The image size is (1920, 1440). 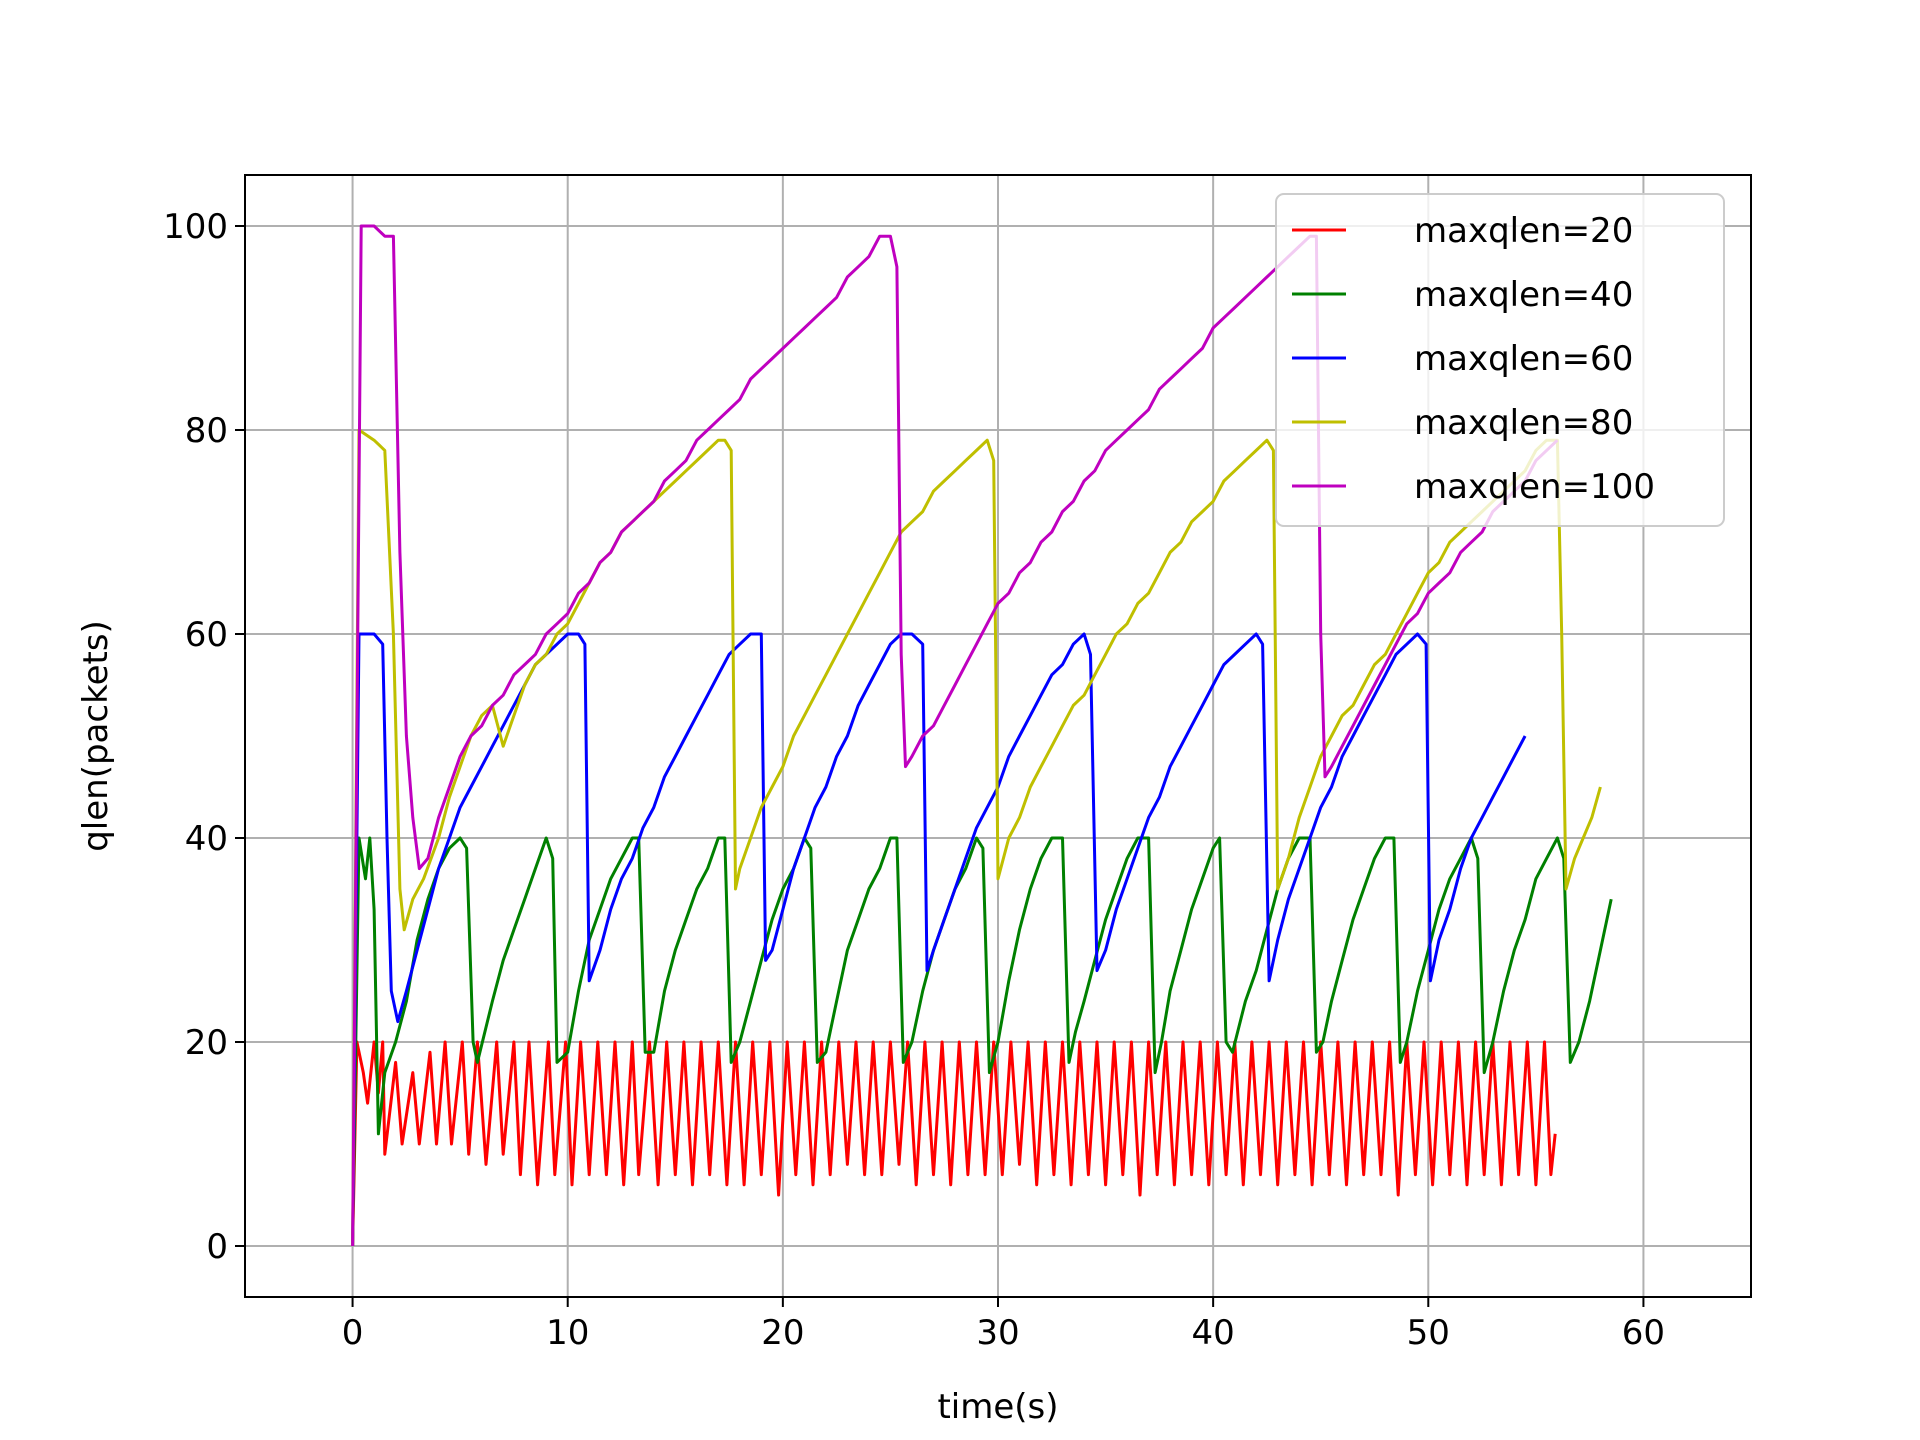 I want to click on x-tick-label: 0, so click(x=353, y=1333).